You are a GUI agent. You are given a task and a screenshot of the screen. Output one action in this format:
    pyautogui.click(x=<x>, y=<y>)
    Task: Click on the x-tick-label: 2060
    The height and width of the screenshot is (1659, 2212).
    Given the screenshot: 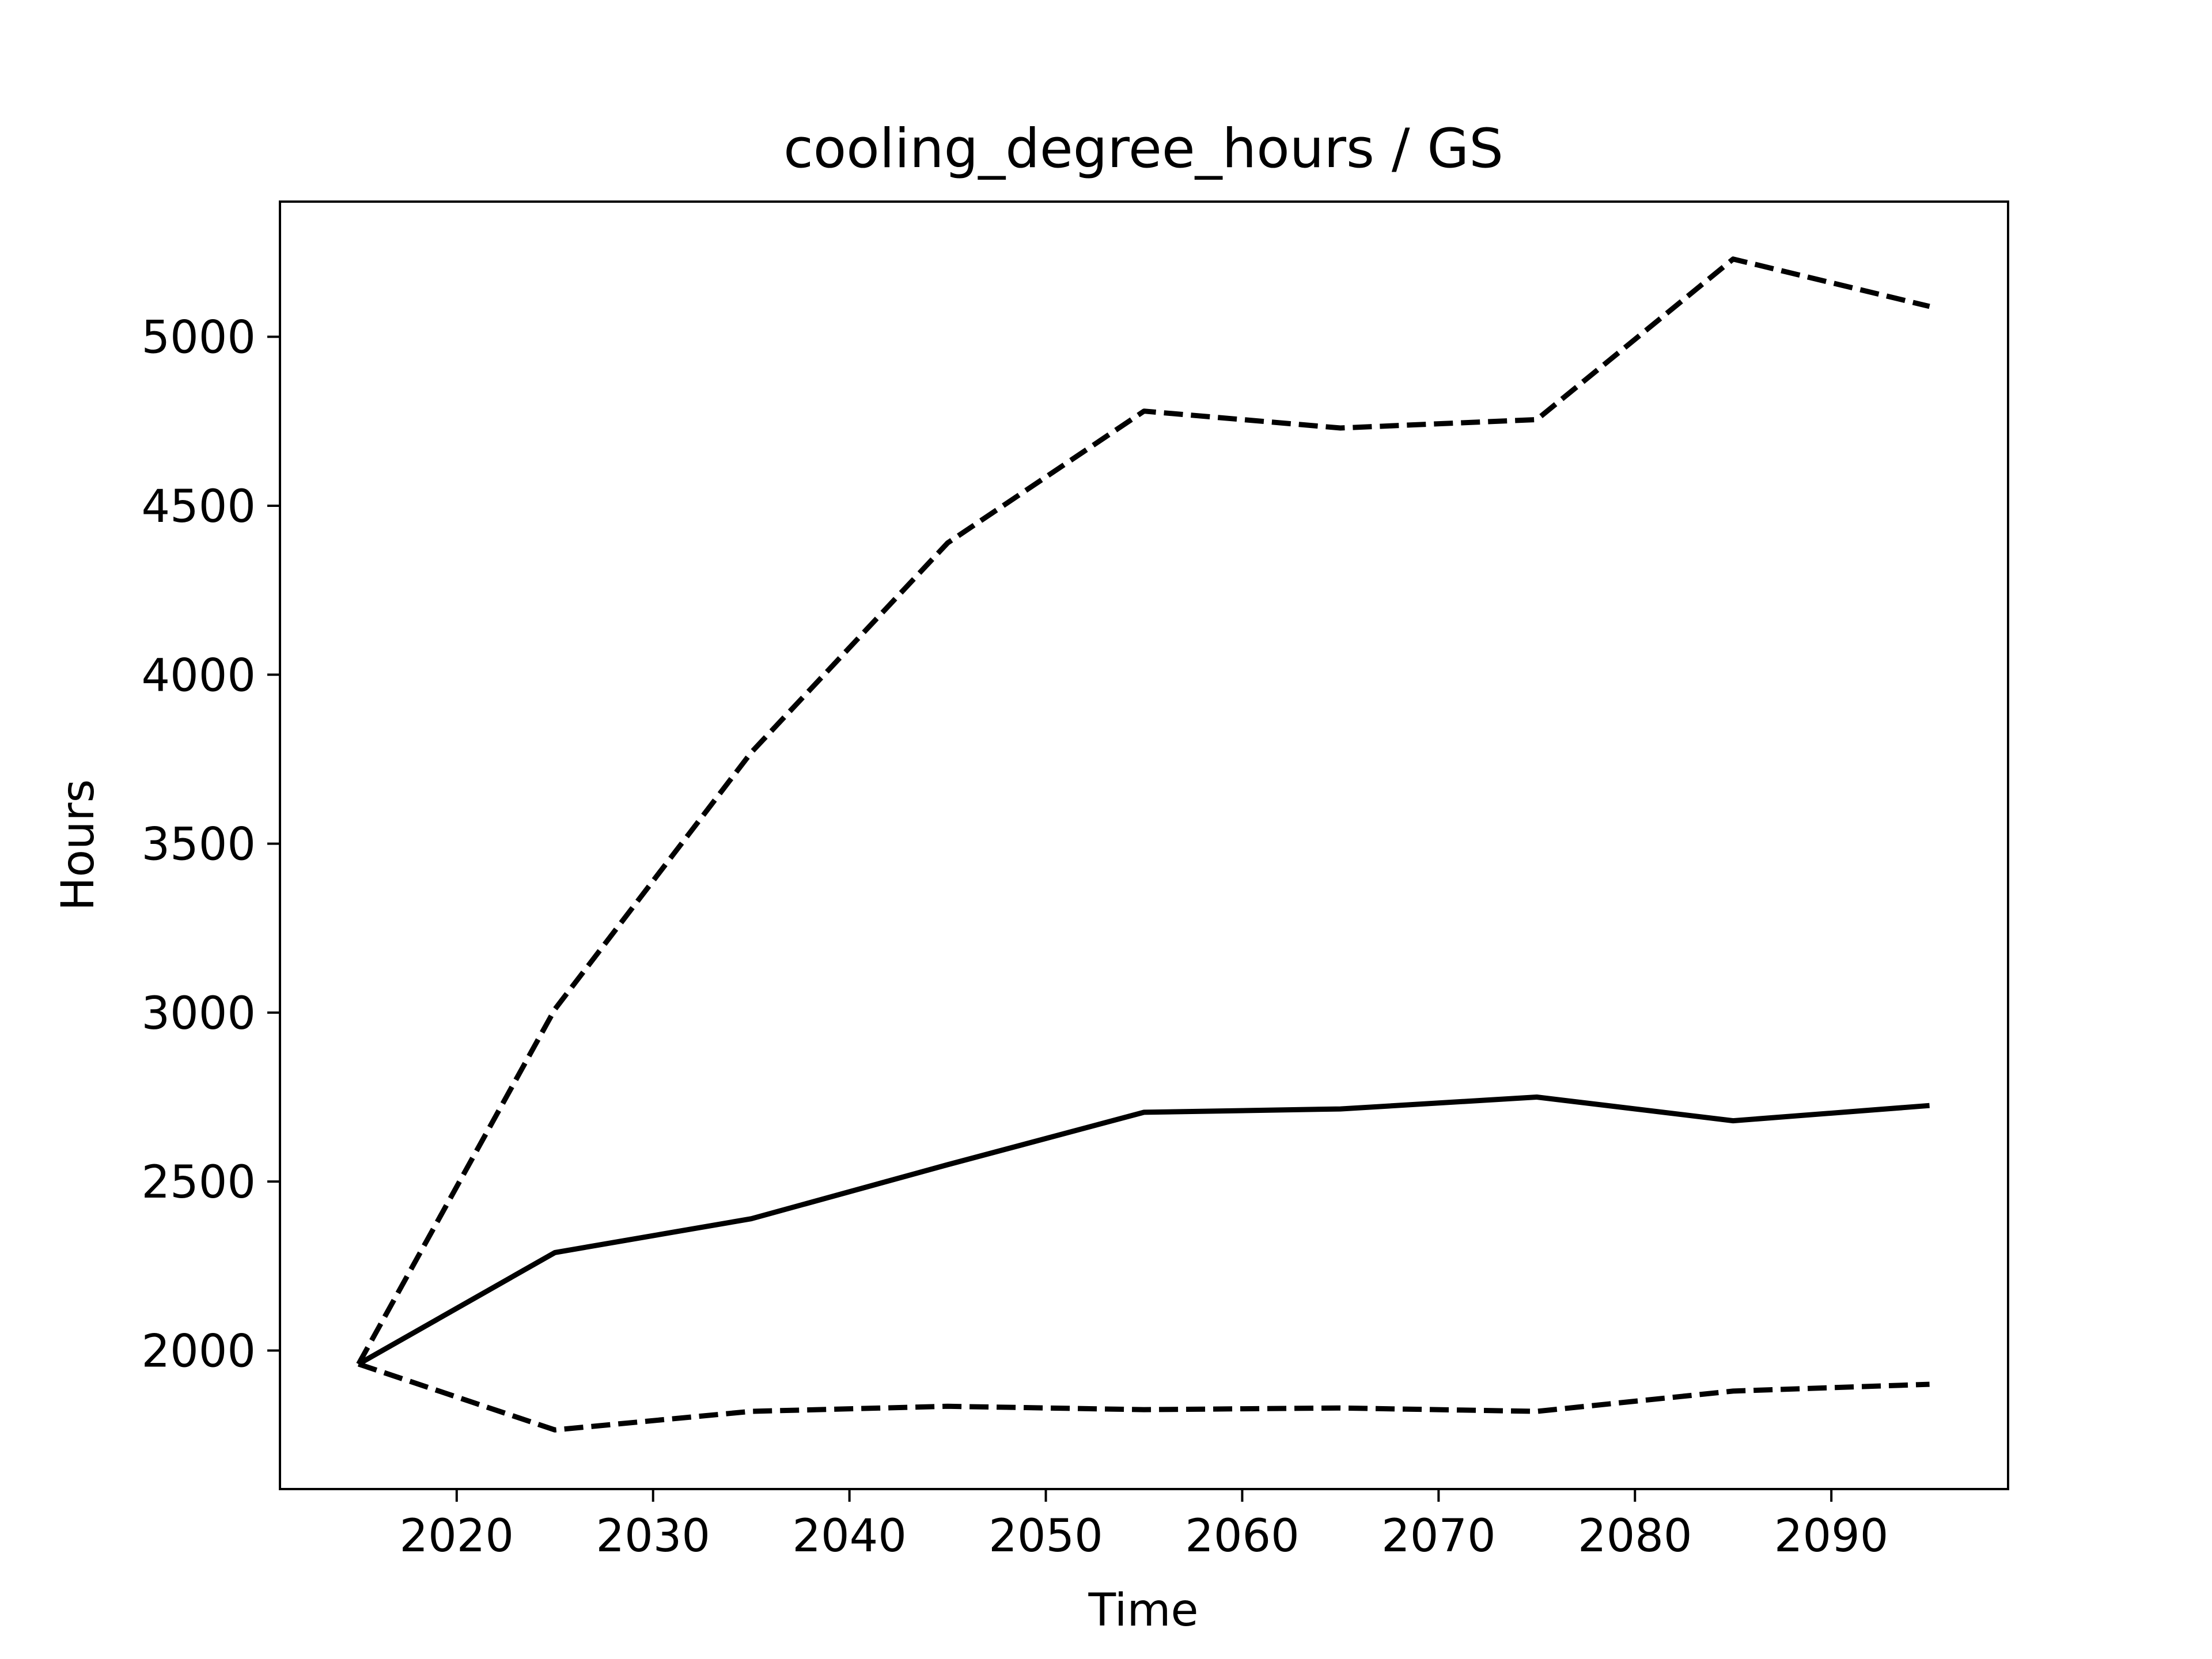 What is the action you would take?
    pyautogui.click(x=1242, y=1536)
    